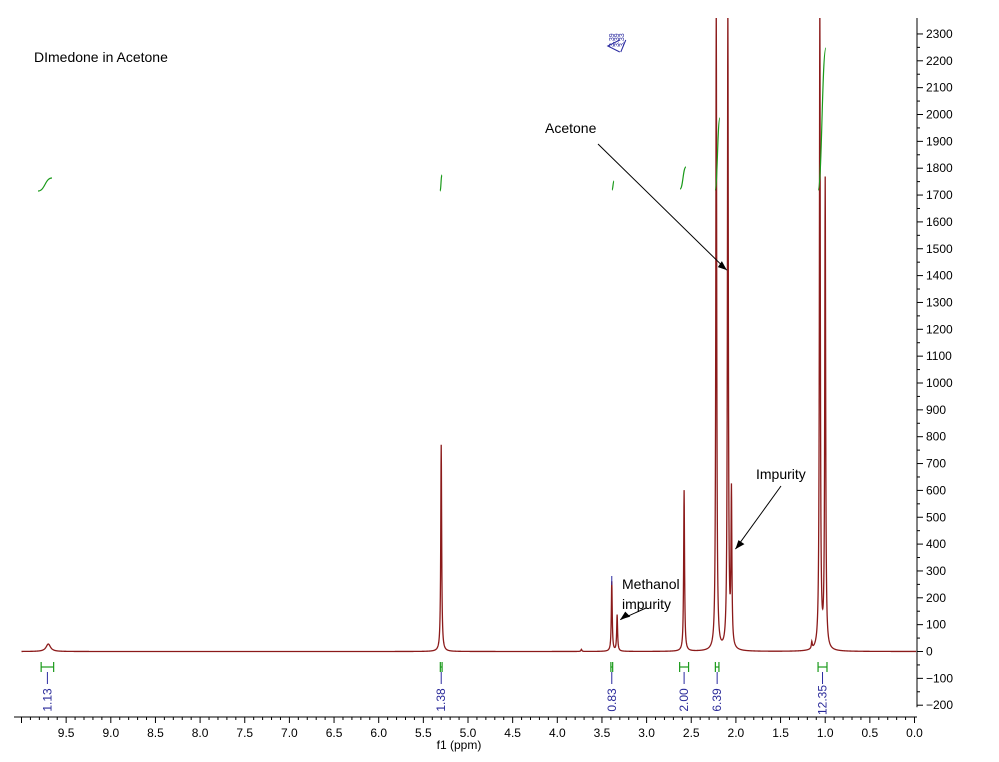 The image size is (999, 762). I want to click on peak-label: 3.33, so click(622, 40).